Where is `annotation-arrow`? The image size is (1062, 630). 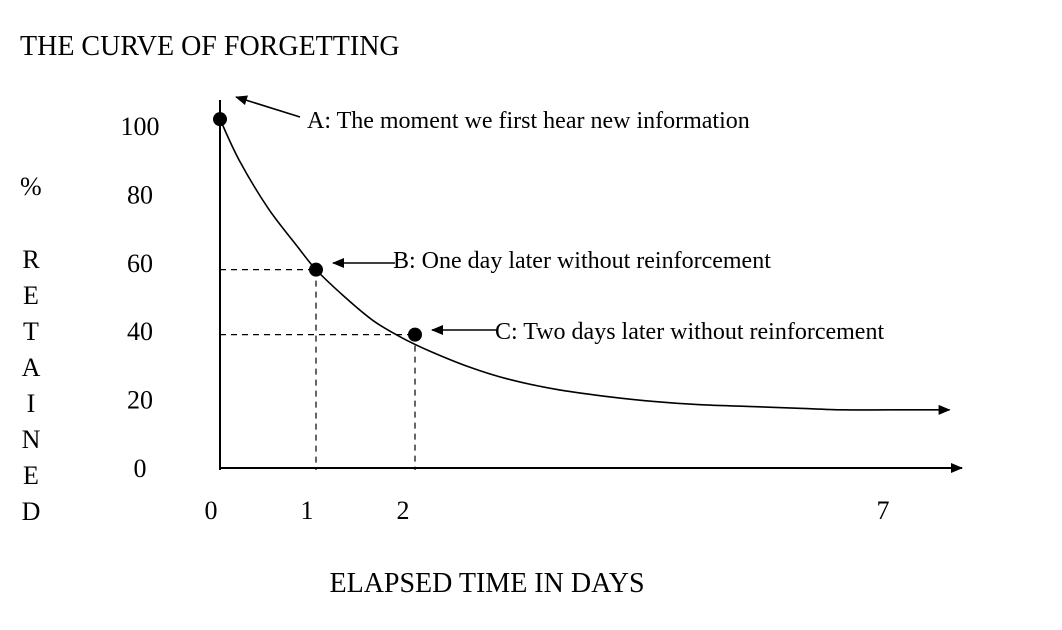
annotation-arrow is located at coordinates (268, 106).